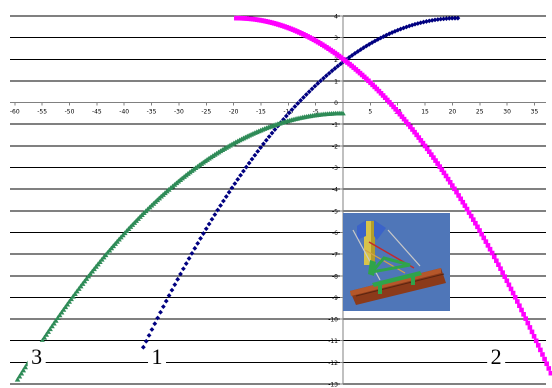 The height and width of the screenshot is (388, 552). Describe the element at coordinates (206, 112) in the screenshot. I see `x-tick-label: -25` at that location.